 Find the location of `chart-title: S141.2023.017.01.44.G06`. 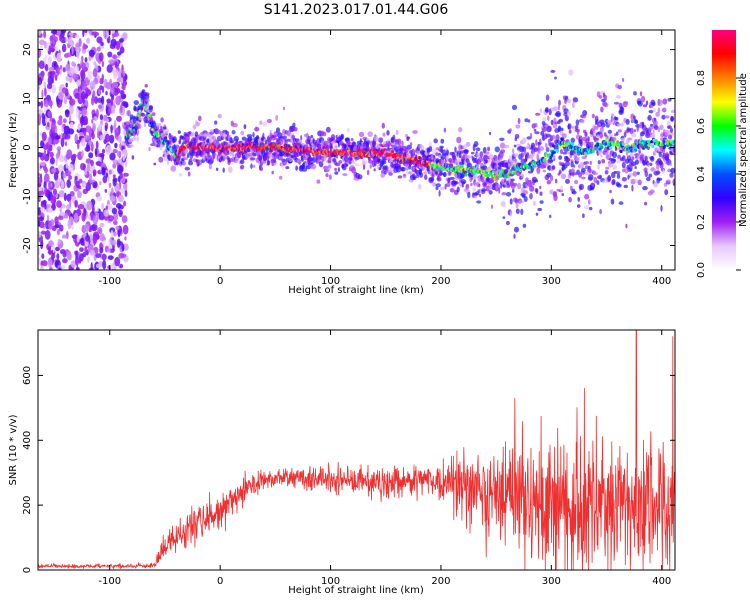

chart-title: S141.2023.017.01.44.G06 is located at coordinates (356, 10).